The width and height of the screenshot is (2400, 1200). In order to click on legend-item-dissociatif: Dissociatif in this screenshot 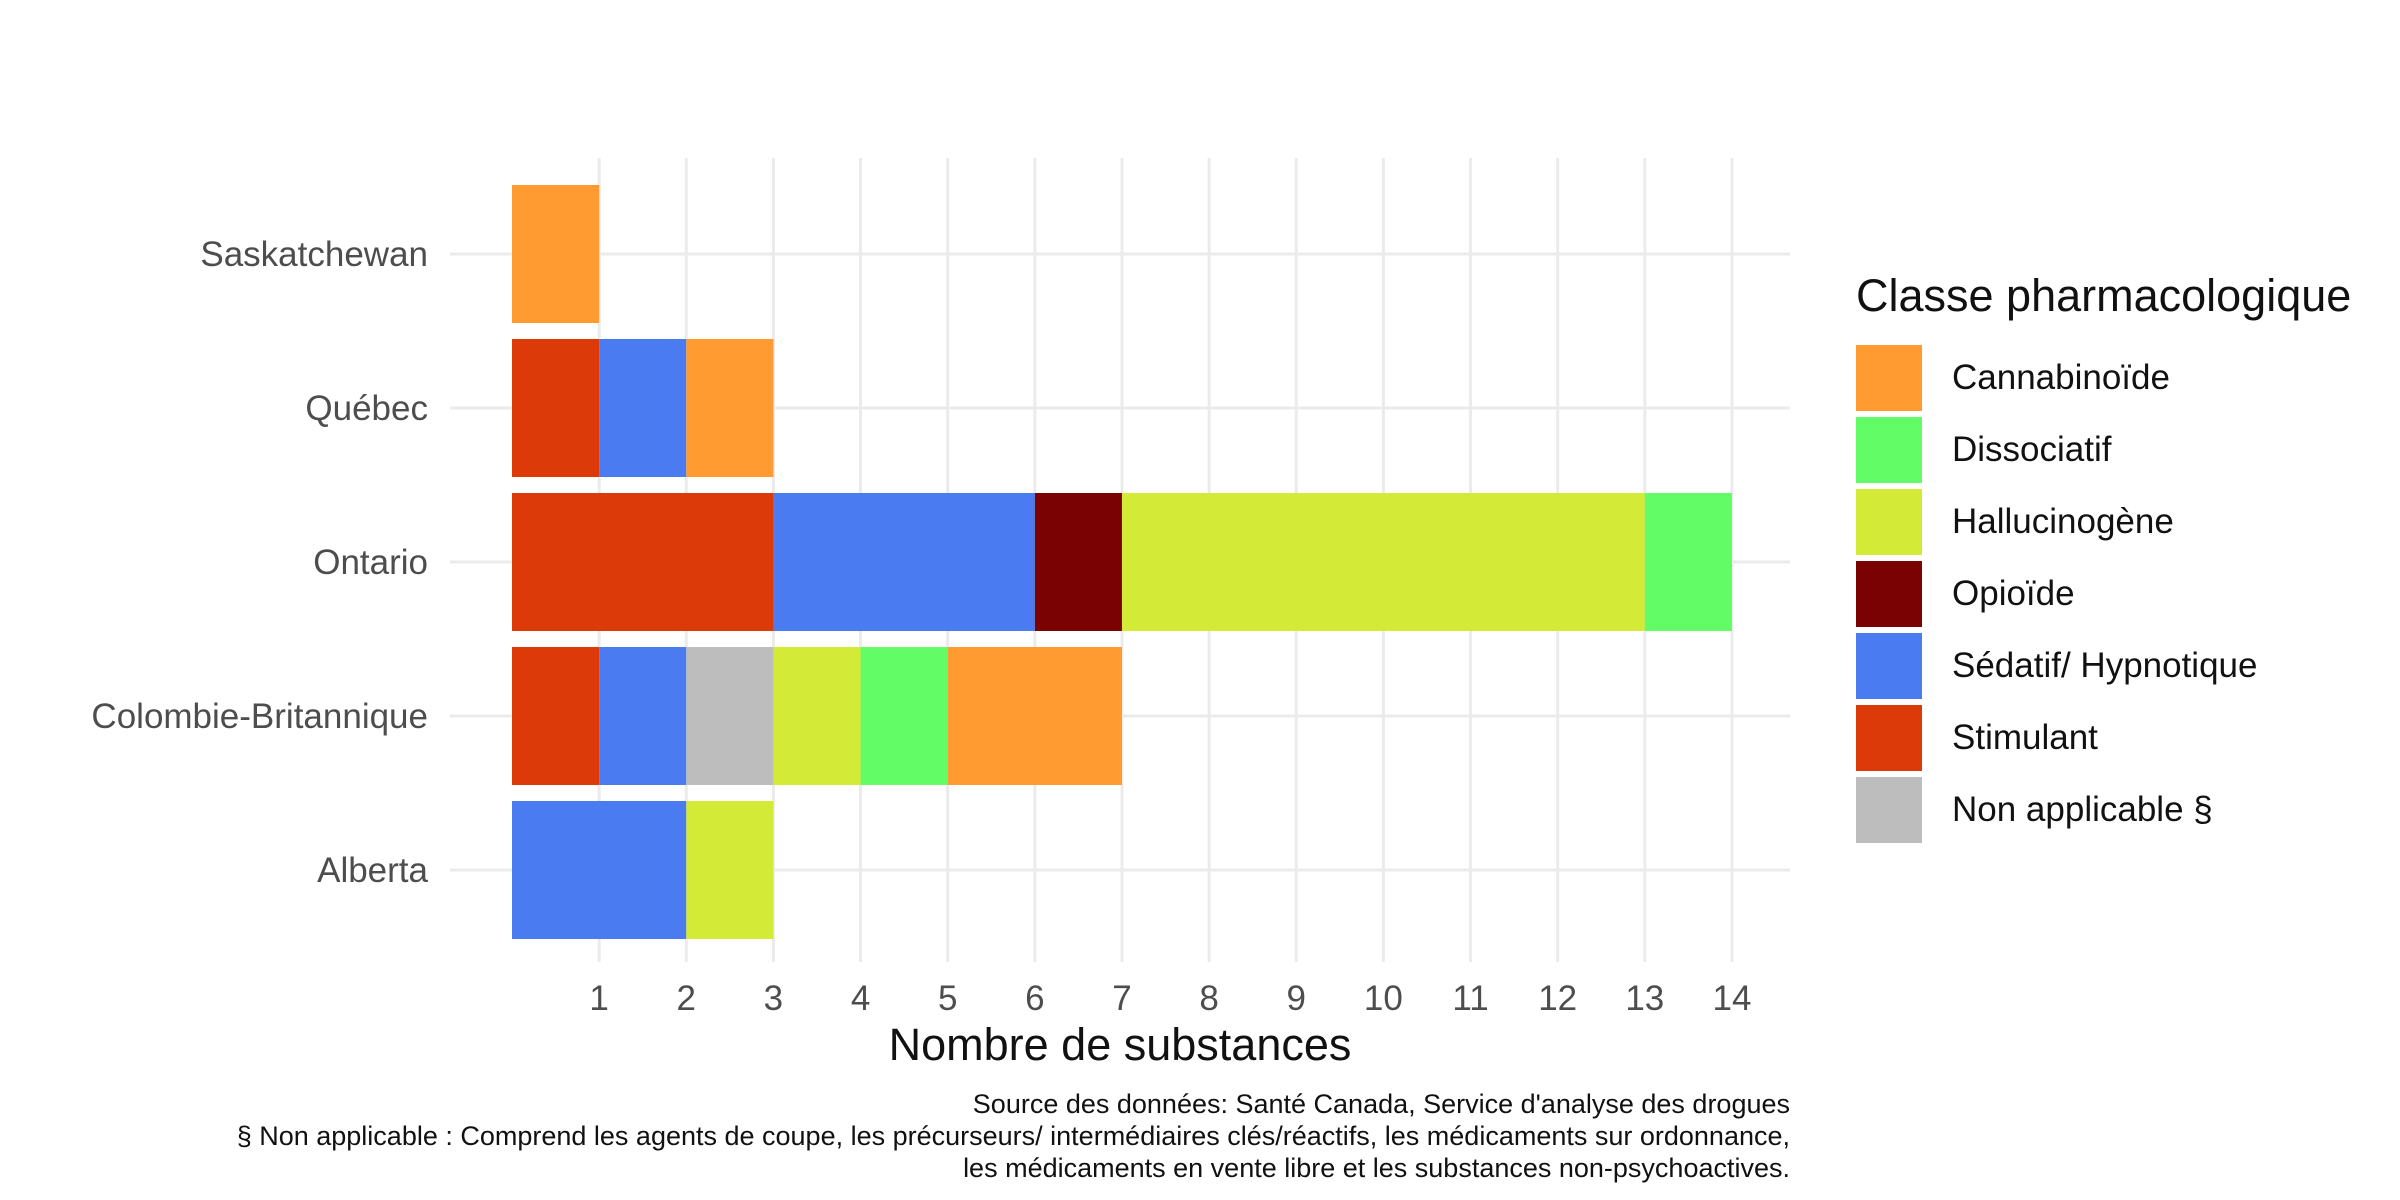, I will do `click(2103, 450)`.